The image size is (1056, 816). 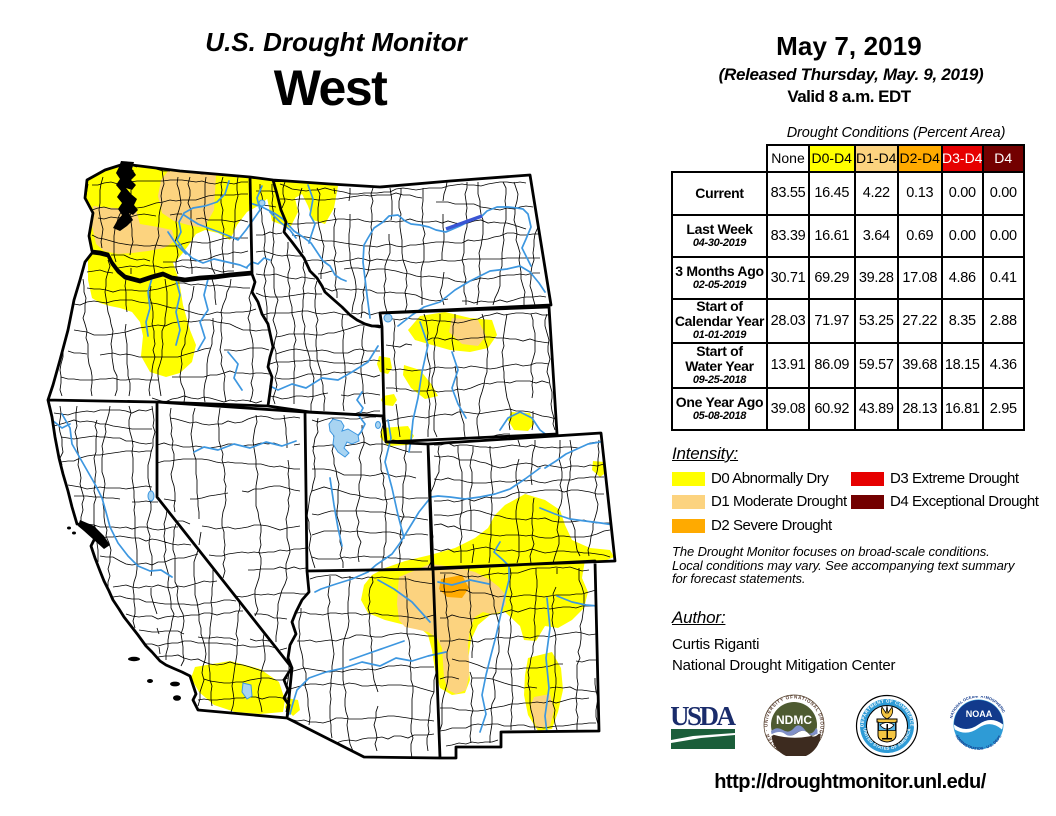 What do you see at coordinates (979, 714) in the screenshot?
I see `svg-text: NOAA` at bounding box center [979, 714].